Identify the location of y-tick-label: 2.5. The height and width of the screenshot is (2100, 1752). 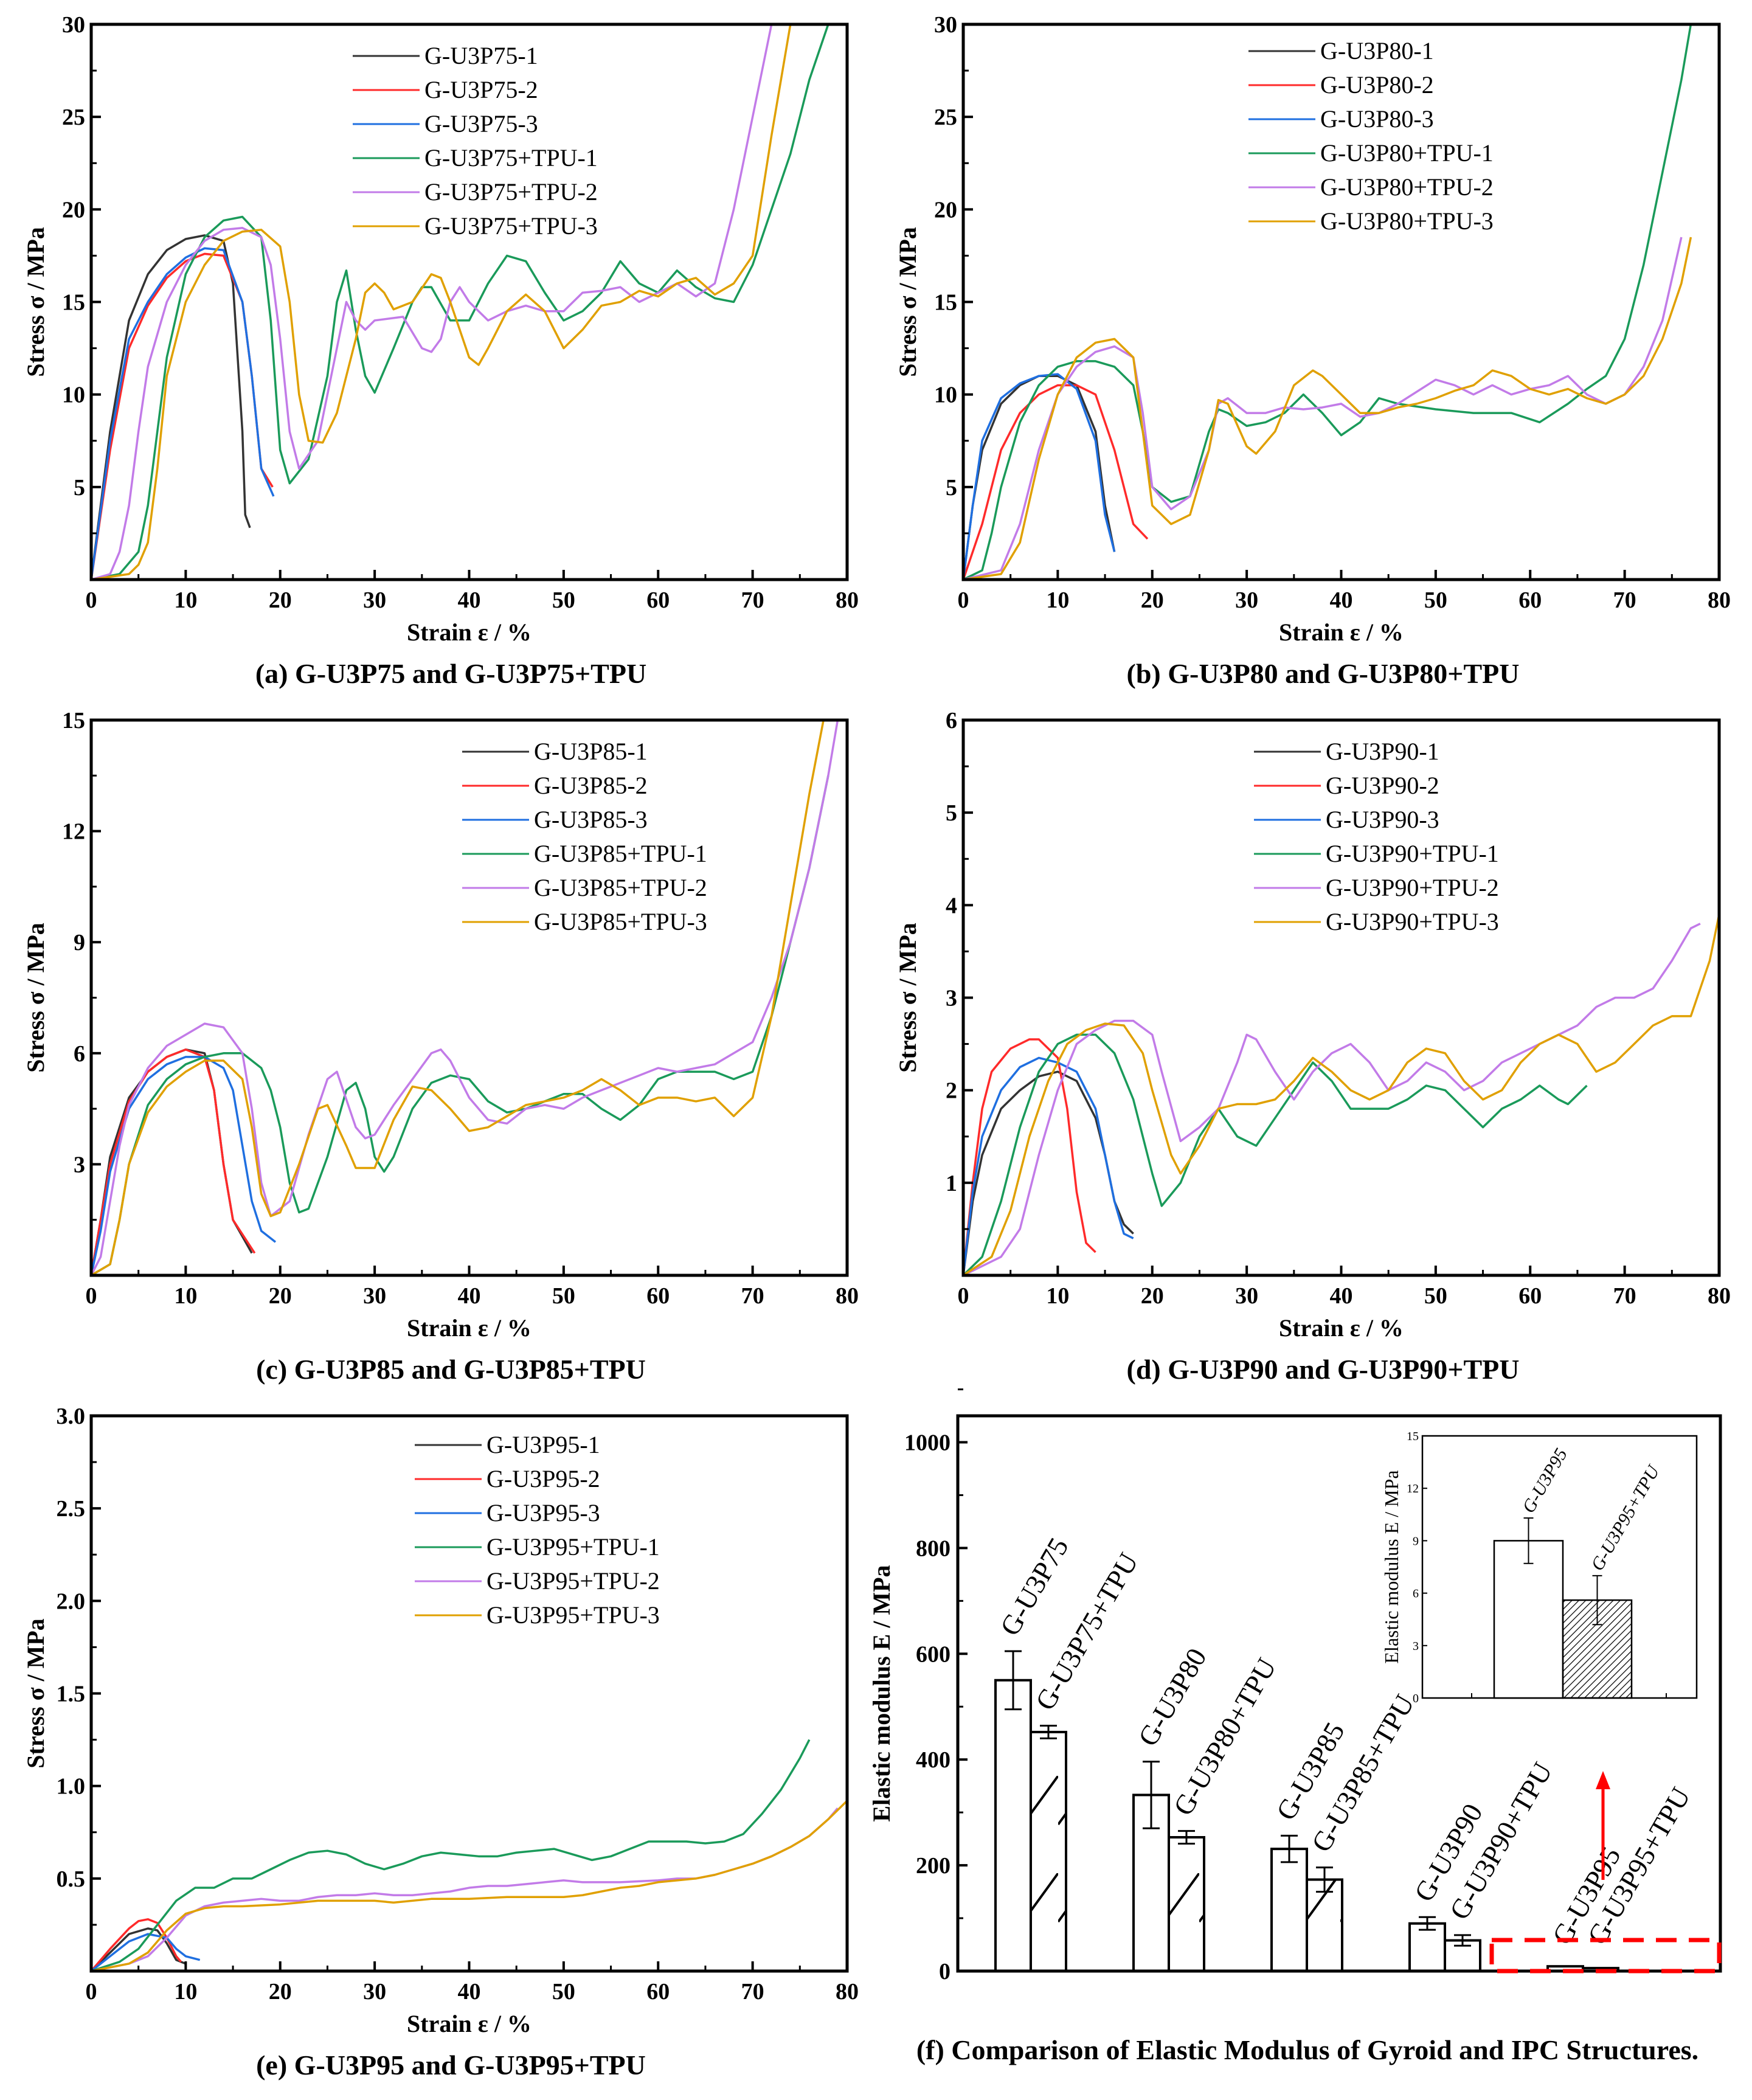
(71, 1509).